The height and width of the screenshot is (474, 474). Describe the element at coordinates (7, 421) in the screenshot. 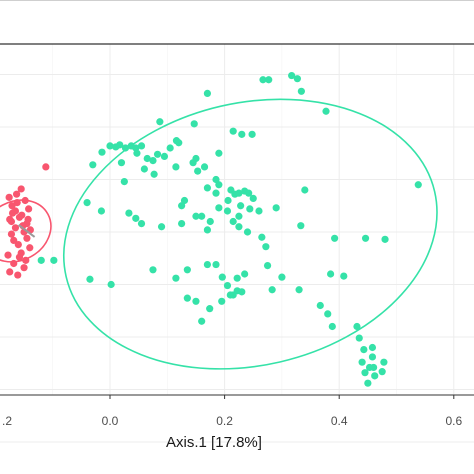

I see `x-tick-label-edge: .2` at that location.